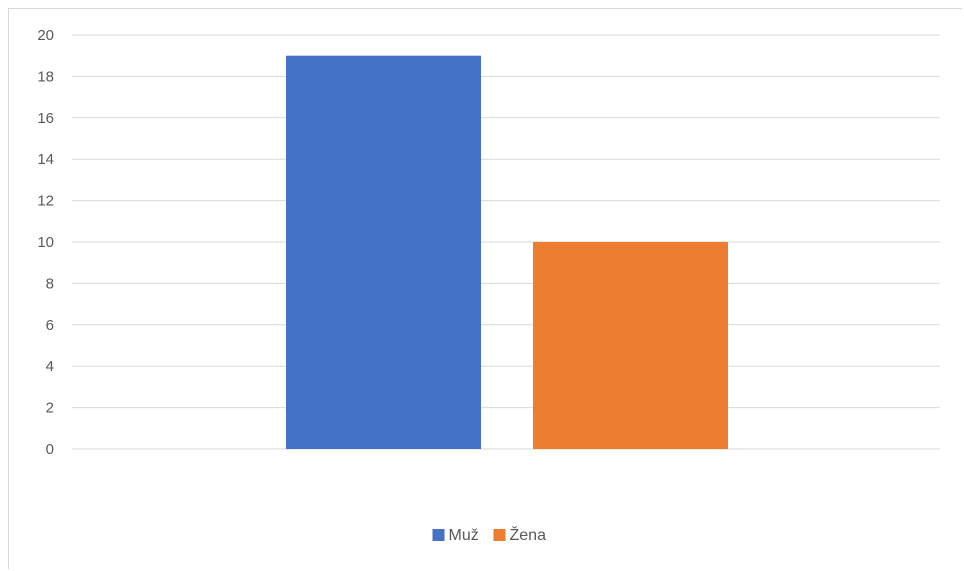  I want to click on y-tick-label: 10, so click(45, 242).